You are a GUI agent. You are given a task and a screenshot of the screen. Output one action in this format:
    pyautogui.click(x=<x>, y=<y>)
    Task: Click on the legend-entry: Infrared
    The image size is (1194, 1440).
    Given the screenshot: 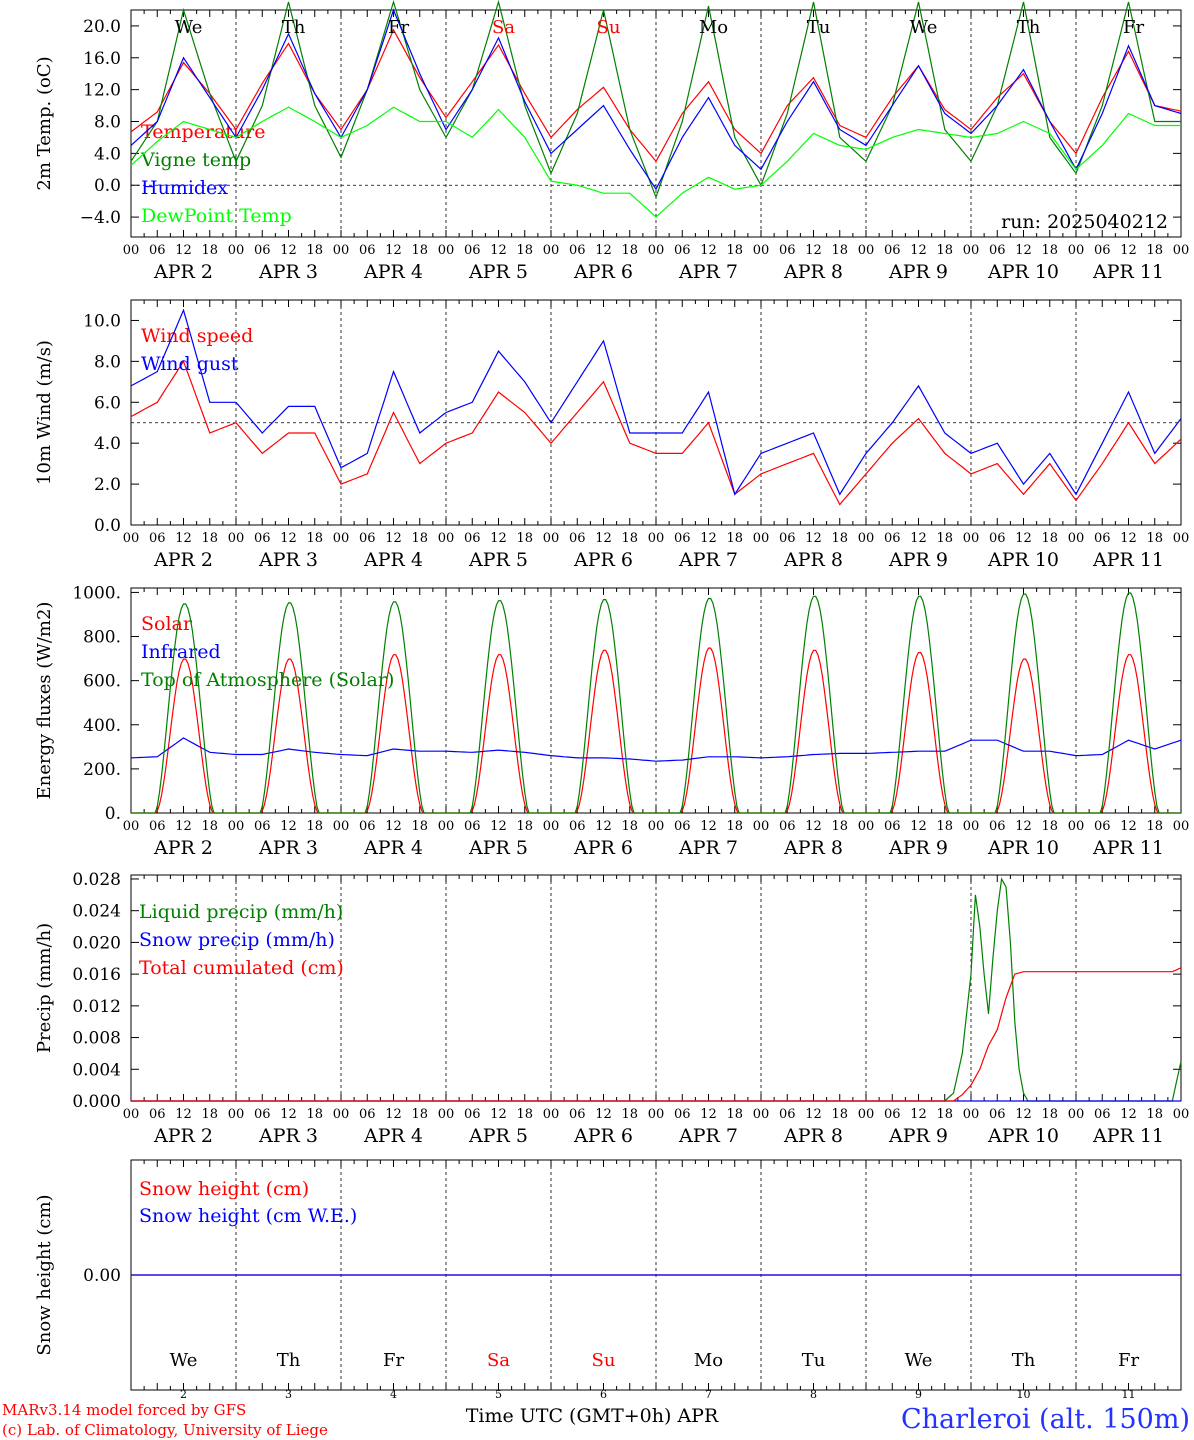 What is the action you would take?
    pyautogui.click(x=181, y=652)
    